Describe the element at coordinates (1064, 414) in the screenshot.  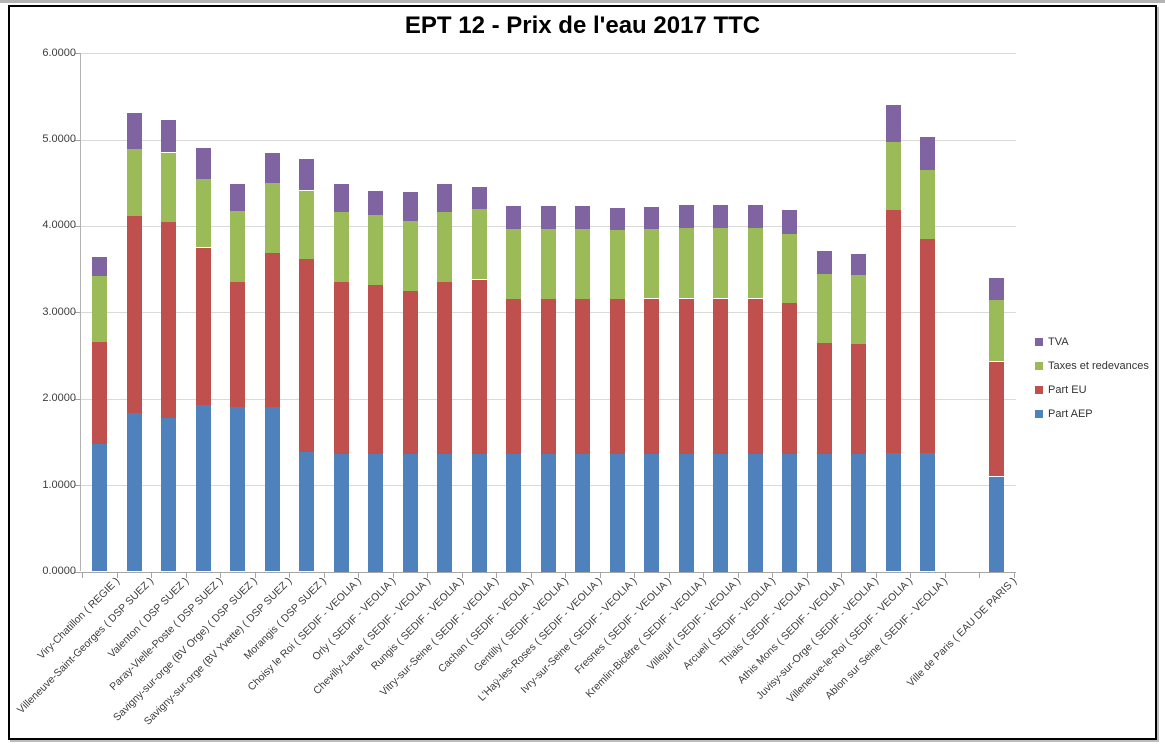
I see `legend-item: Part AEP` at that location.